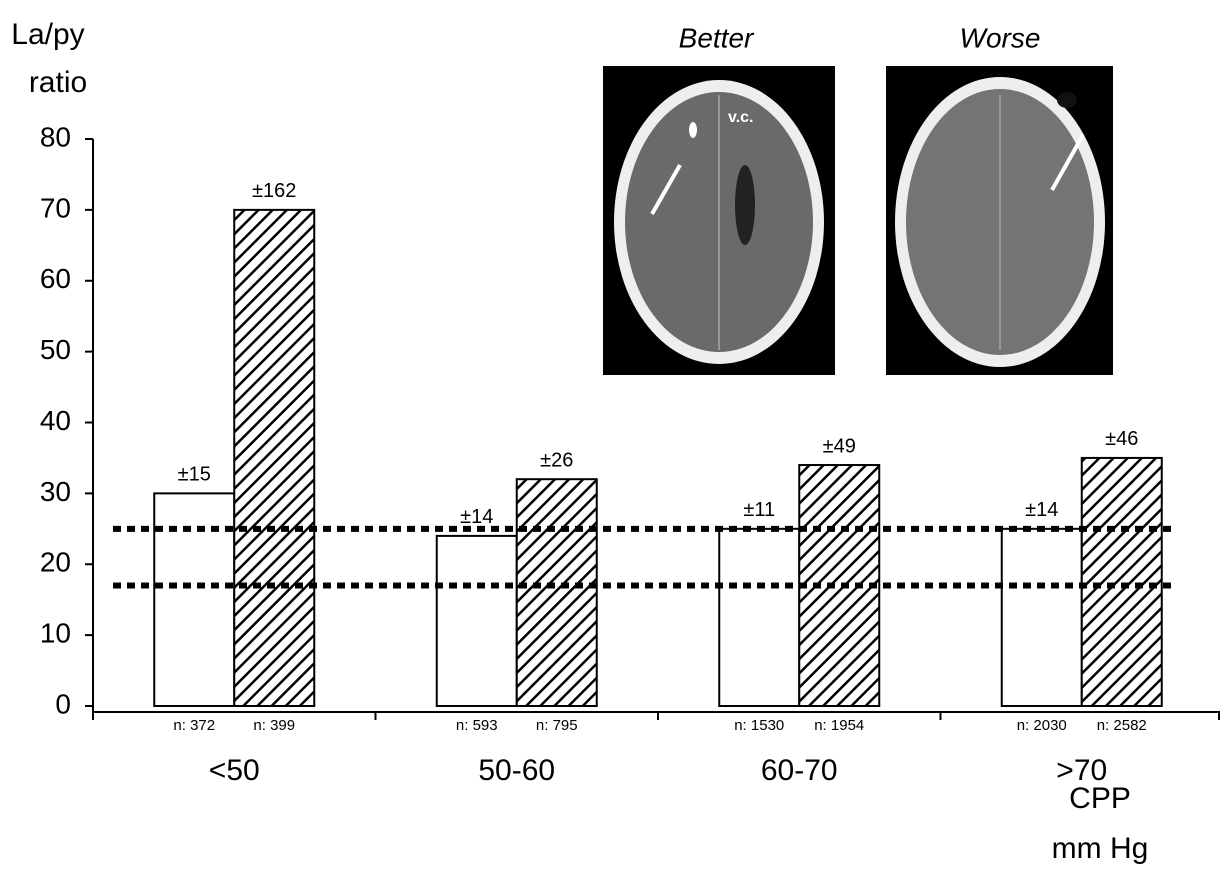 This screenshot has height=890, width=1225. What do you see at coordinates (1000, 37) in the screenshot?
I see `image-caption: Worse` at bounding box center [1000, 37].